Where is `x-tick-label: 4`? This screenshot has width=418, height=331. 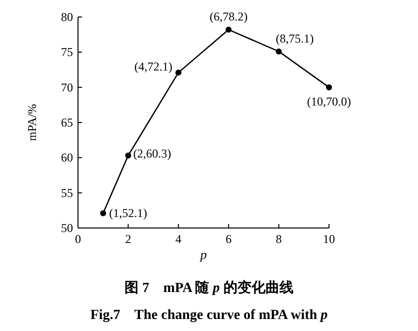 x-tick-label: 4 is located at coordinates (178, 239).